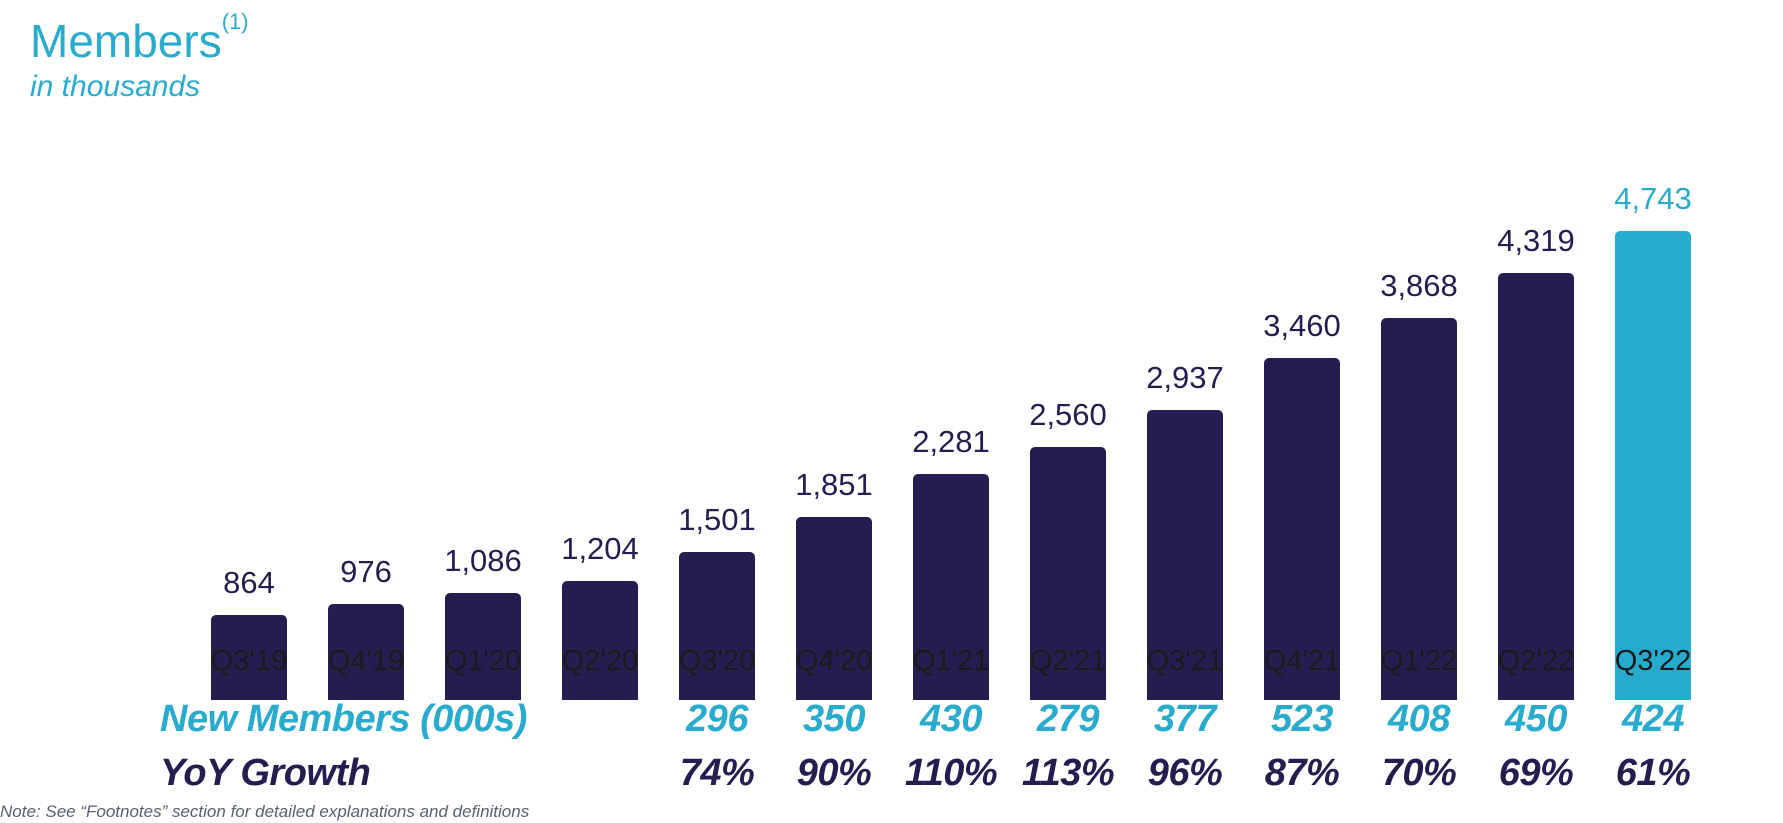  I want to click on footnote-marker: (1), so click(235, 21).